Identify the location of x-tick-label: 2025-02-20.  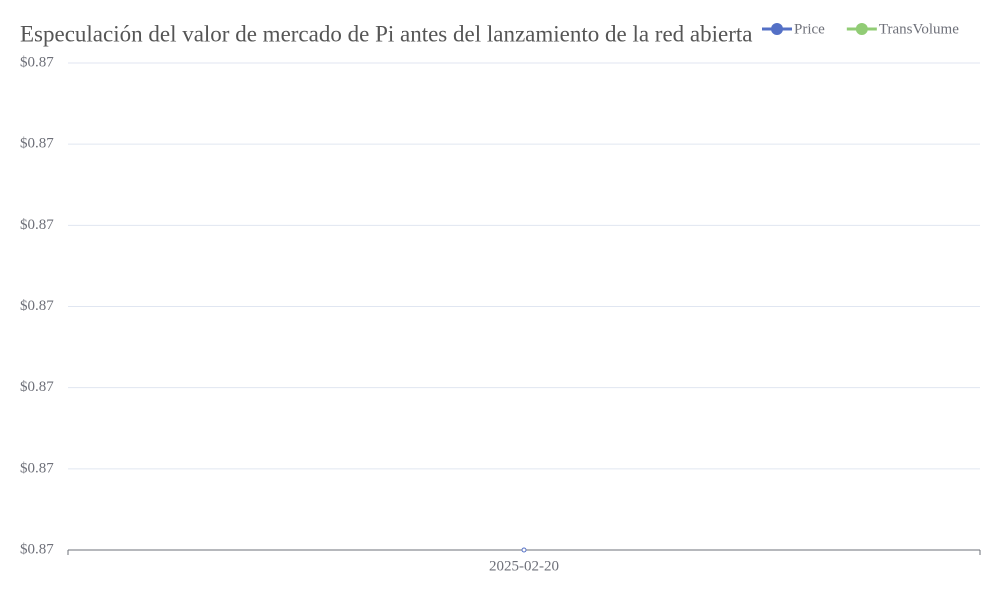
(524, 566).